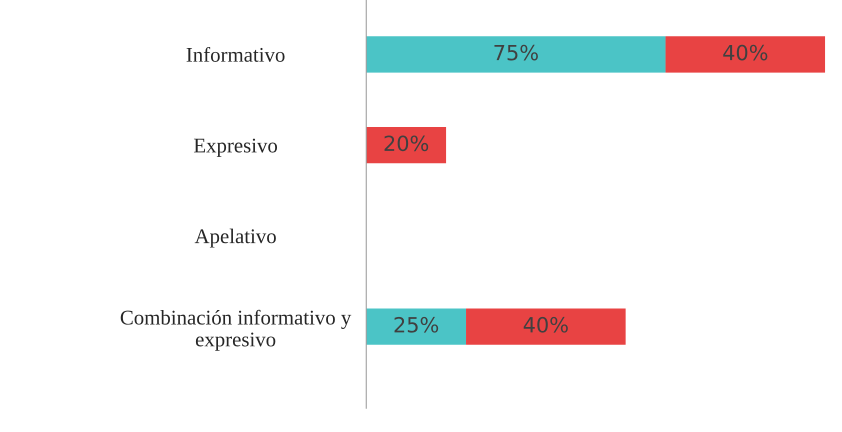  I want to click on y-tick-label: Expresivo, so click(236, 147).